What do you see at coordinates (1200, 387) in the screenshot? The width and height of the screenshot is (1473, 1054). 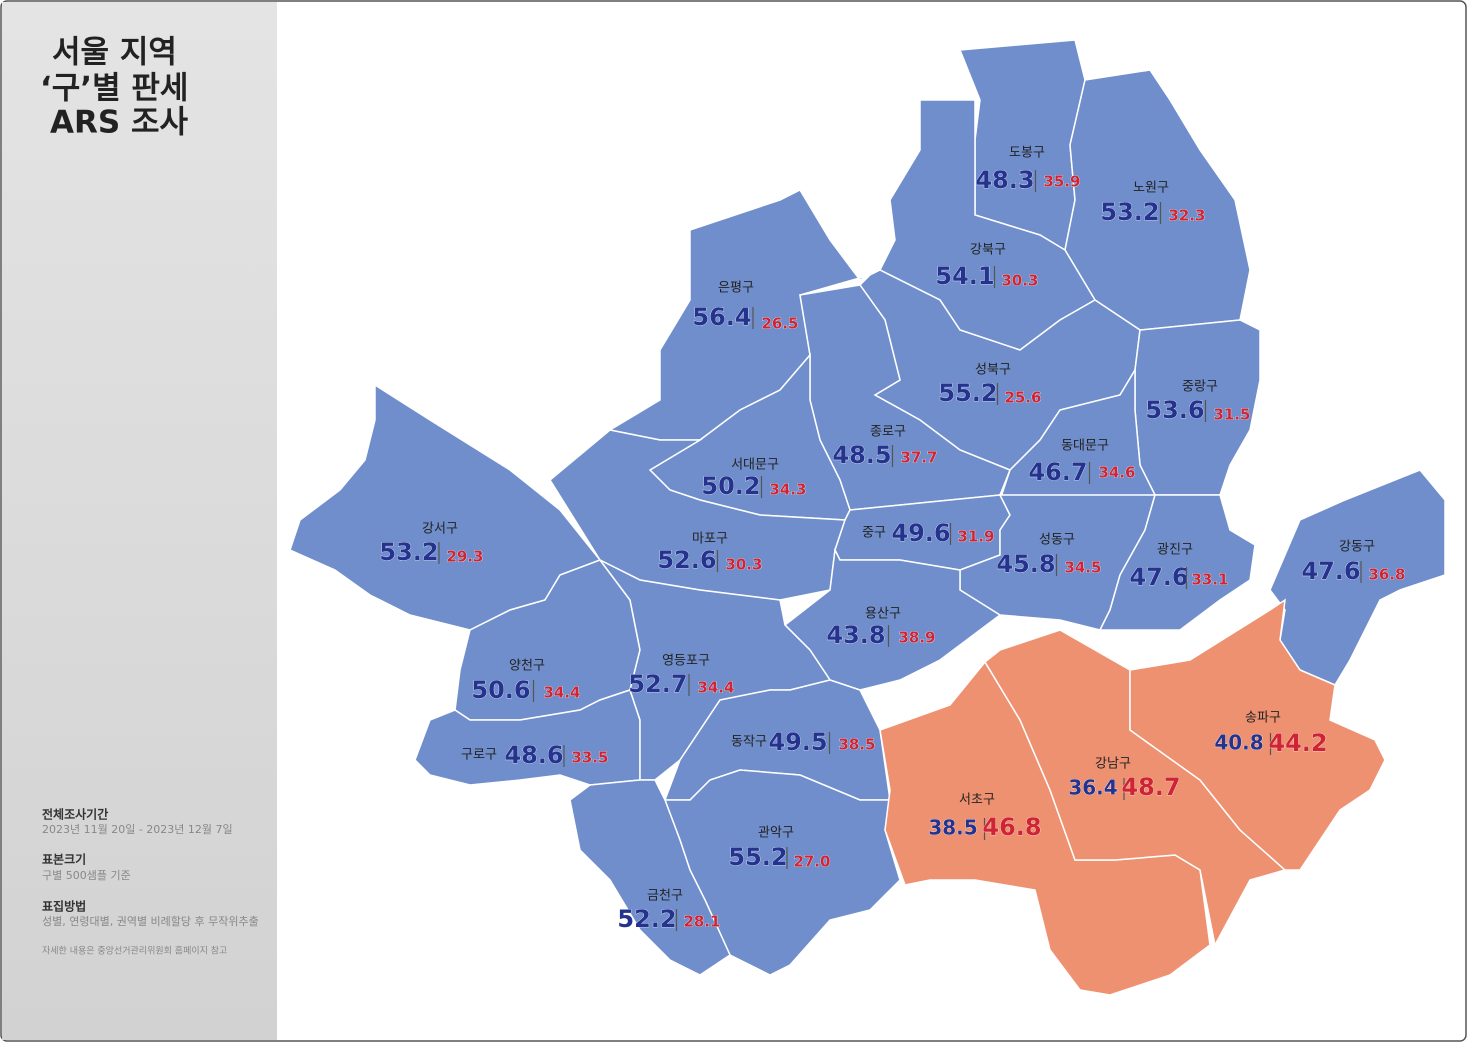 I see `district-name: 중랑구` at bounding box center [1200, 387].